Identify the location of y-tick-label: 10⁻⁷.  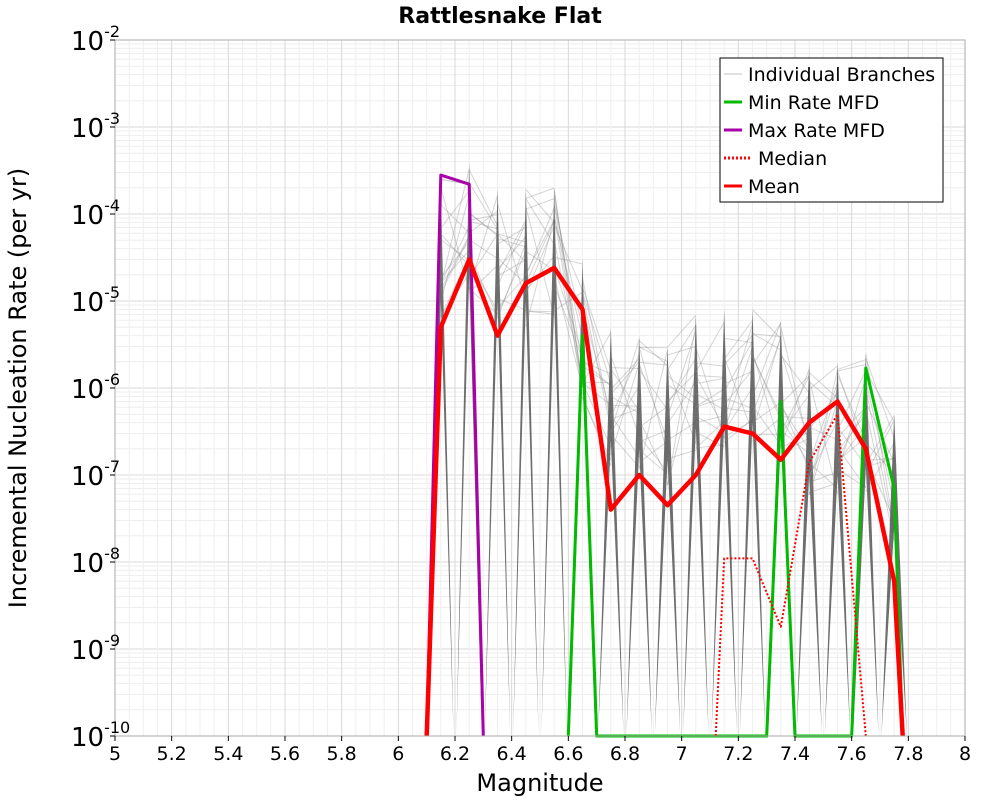
(95, 474).